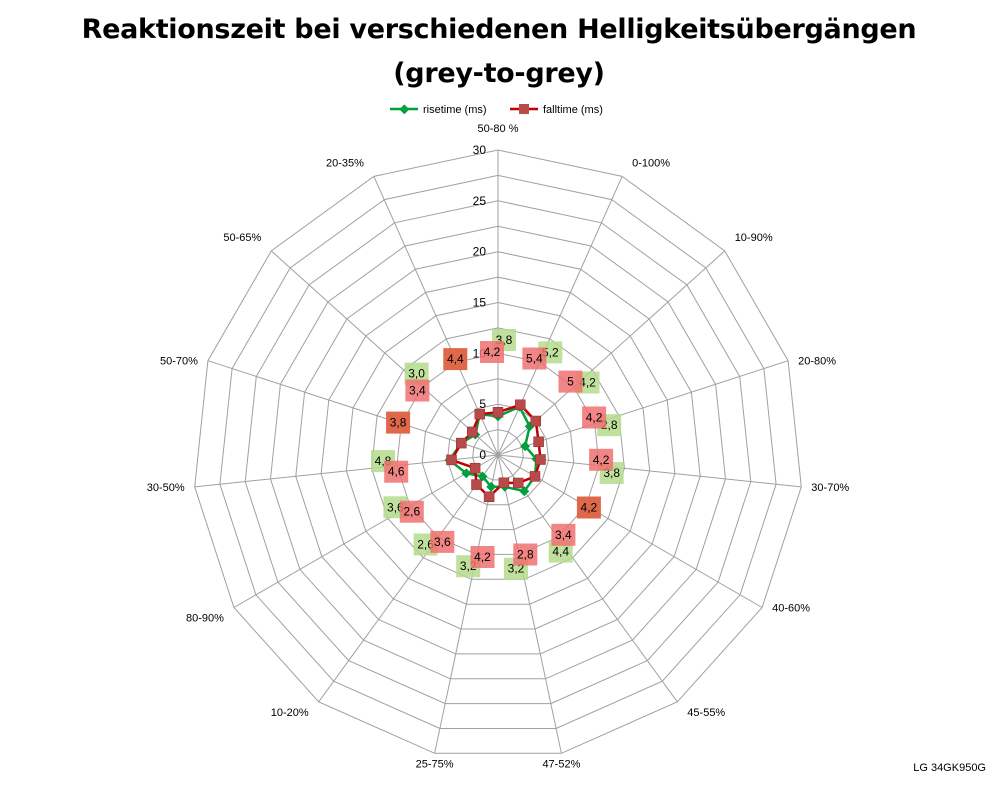 The height and width of the screenshot is (786, 998). I want to click on data-label: 3,8, so click(398, 423).